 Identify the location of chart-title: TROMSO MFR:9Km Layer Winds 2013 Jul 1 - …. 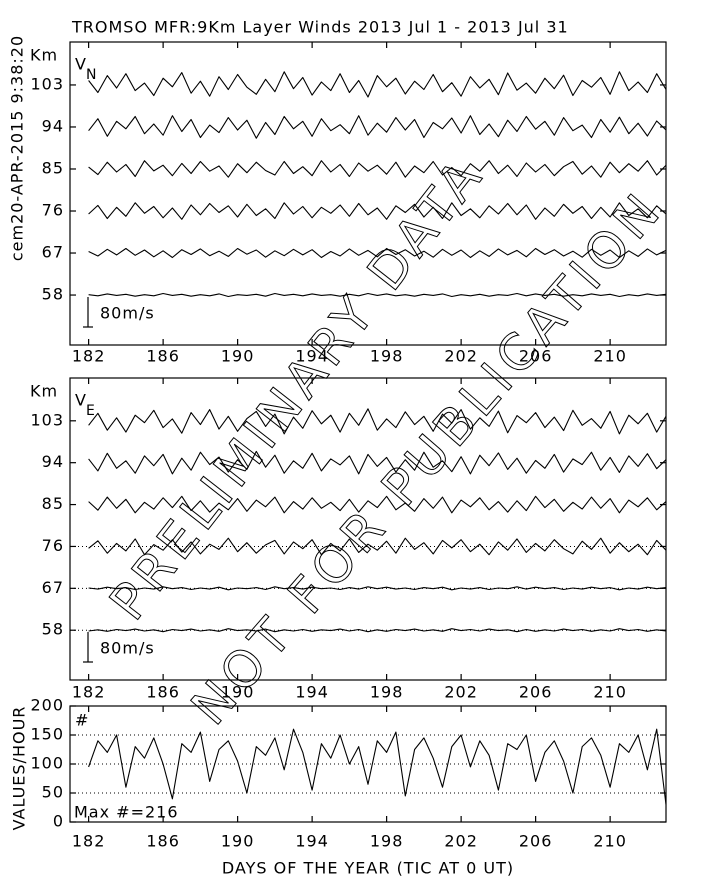
(320, 27).